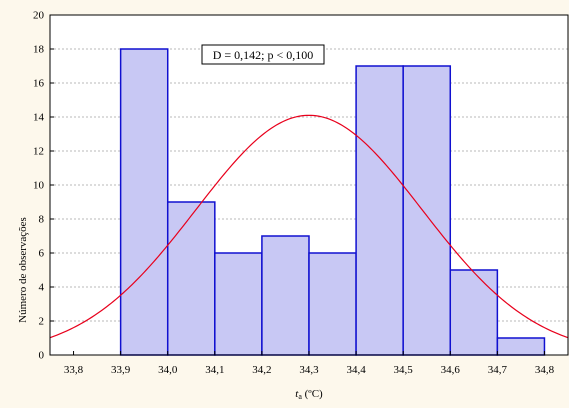 This screenshot has height=408, width=569. What do you see at coordinates (39, 84) in the screenshot?
I see `y-tick-label: 16` at bounding box center [39, 84].